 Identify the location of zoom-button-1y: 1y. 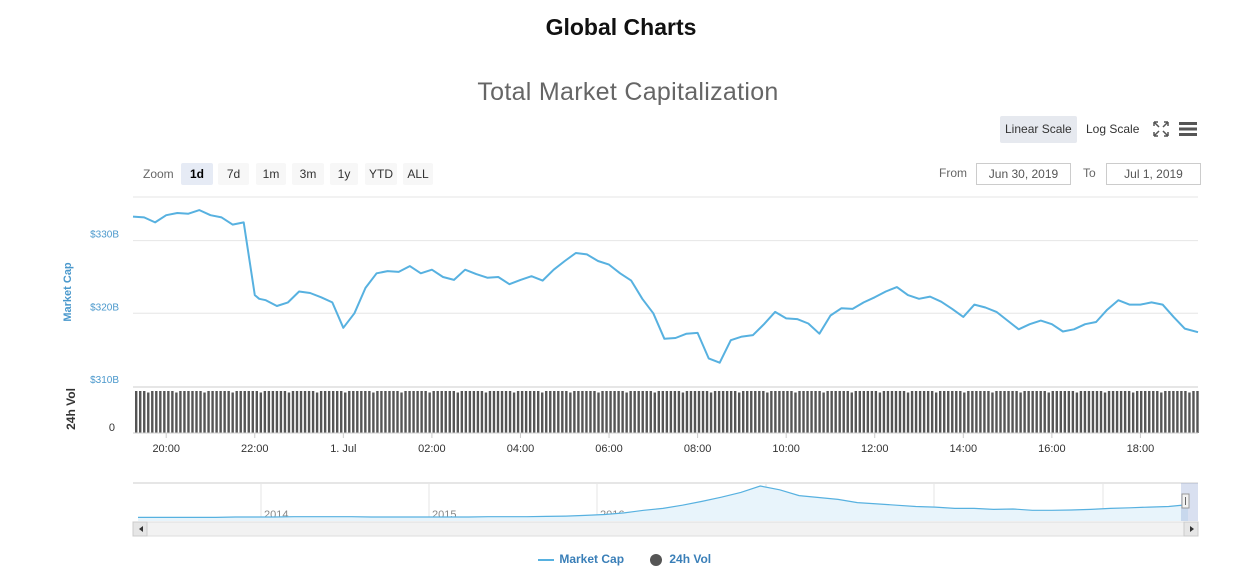
(344, 174).